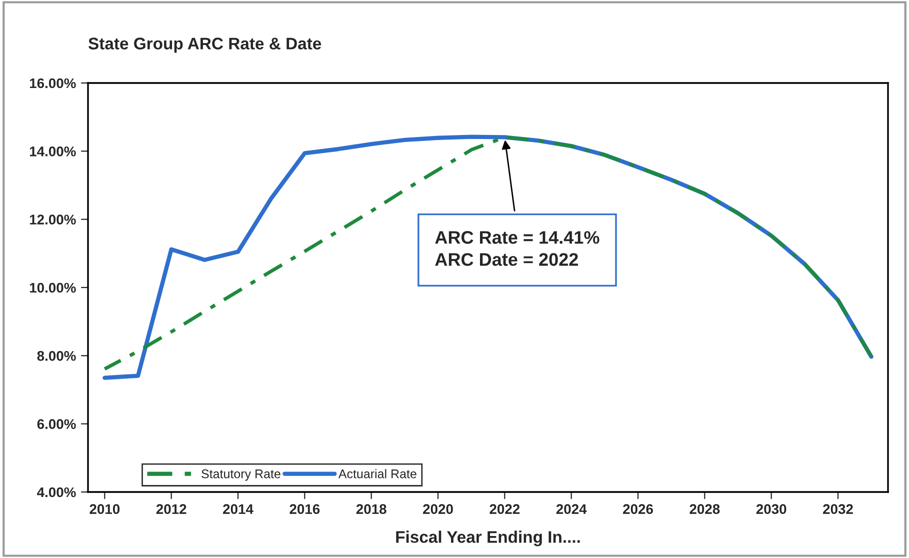 The image size is (909, 558). I want to click on y-tick-label: 12.00%, so click(53, 219).